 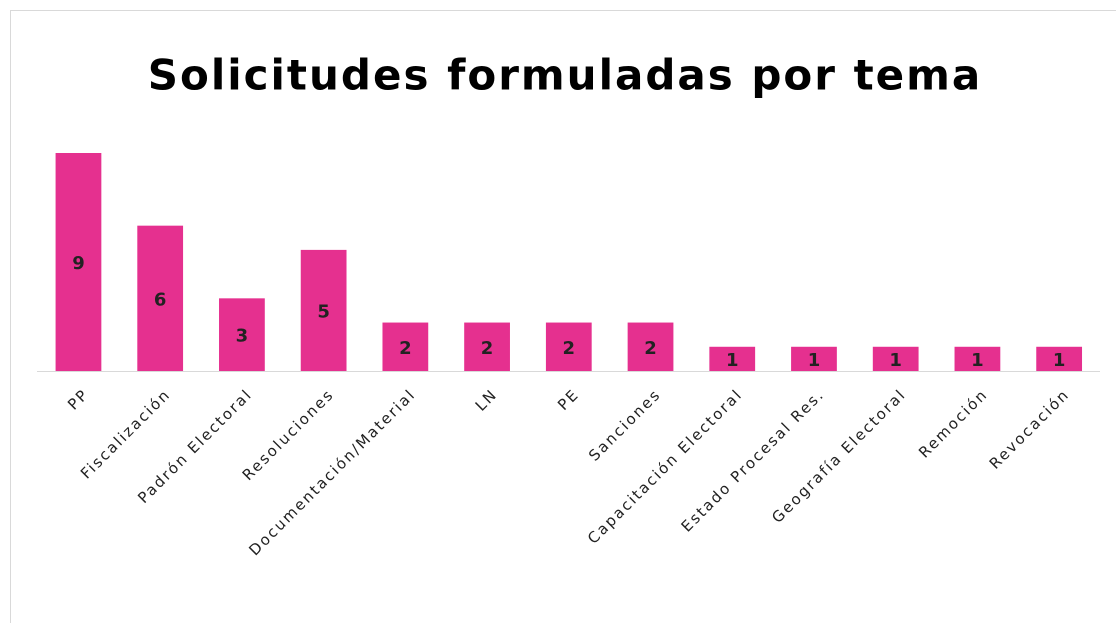 I want to click on data-label: 5, so click(x=323, y=311).